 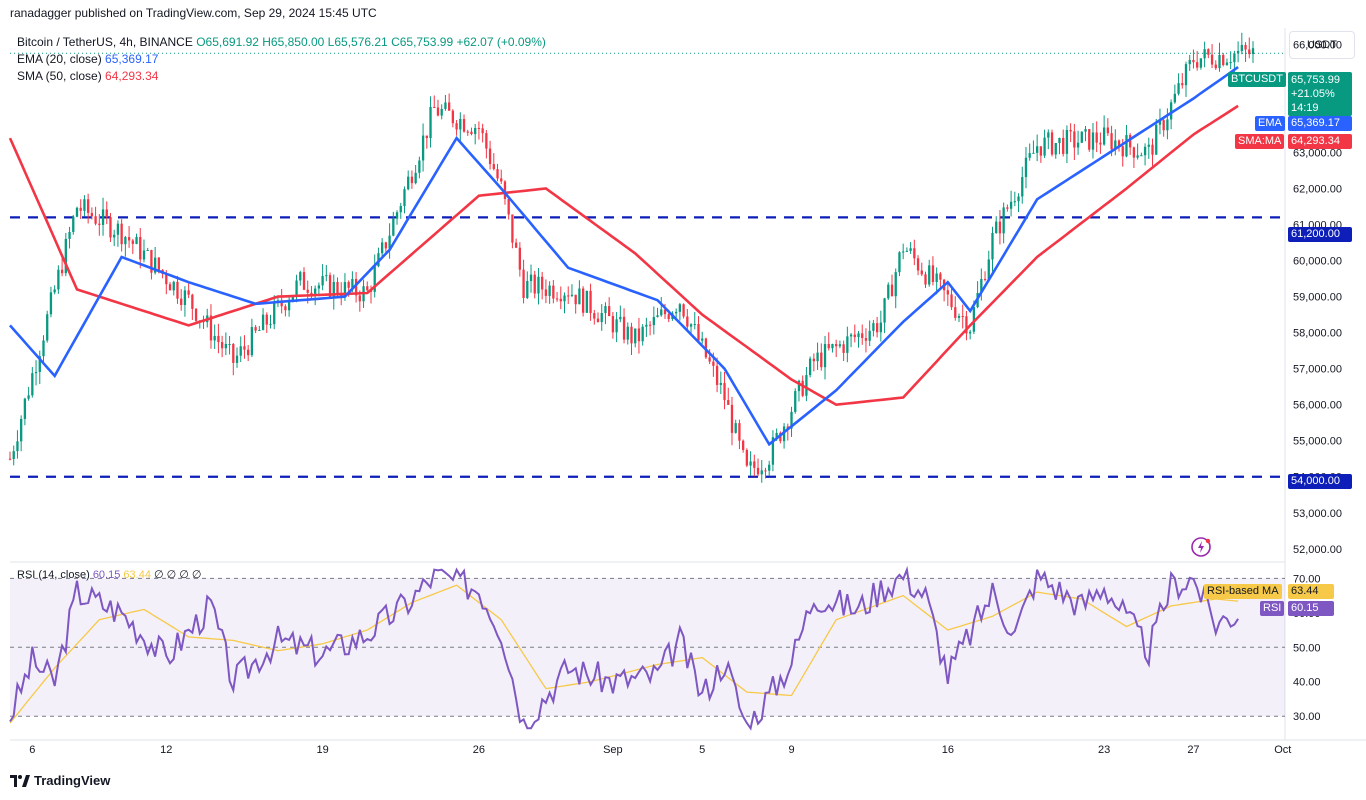 What do you see at coordinates (87, 59) in the screenshot?
I see `ema-legend: EMA (20, close) 65,369.17` at bounding box center [87, 59].